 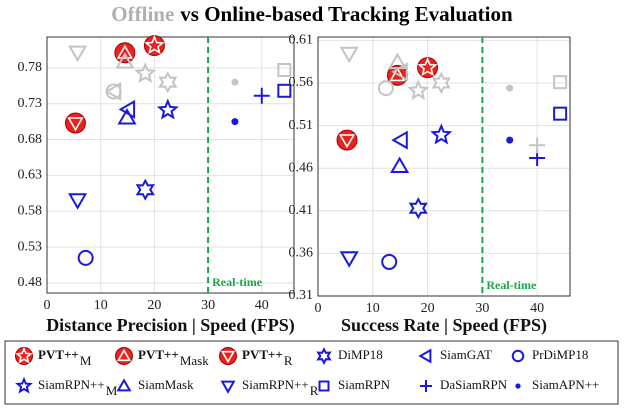 What do you see at coordinates (301, 82) in the screenshot?
I see `y-tick-label: 0.56` at bounding box center [301, 82].